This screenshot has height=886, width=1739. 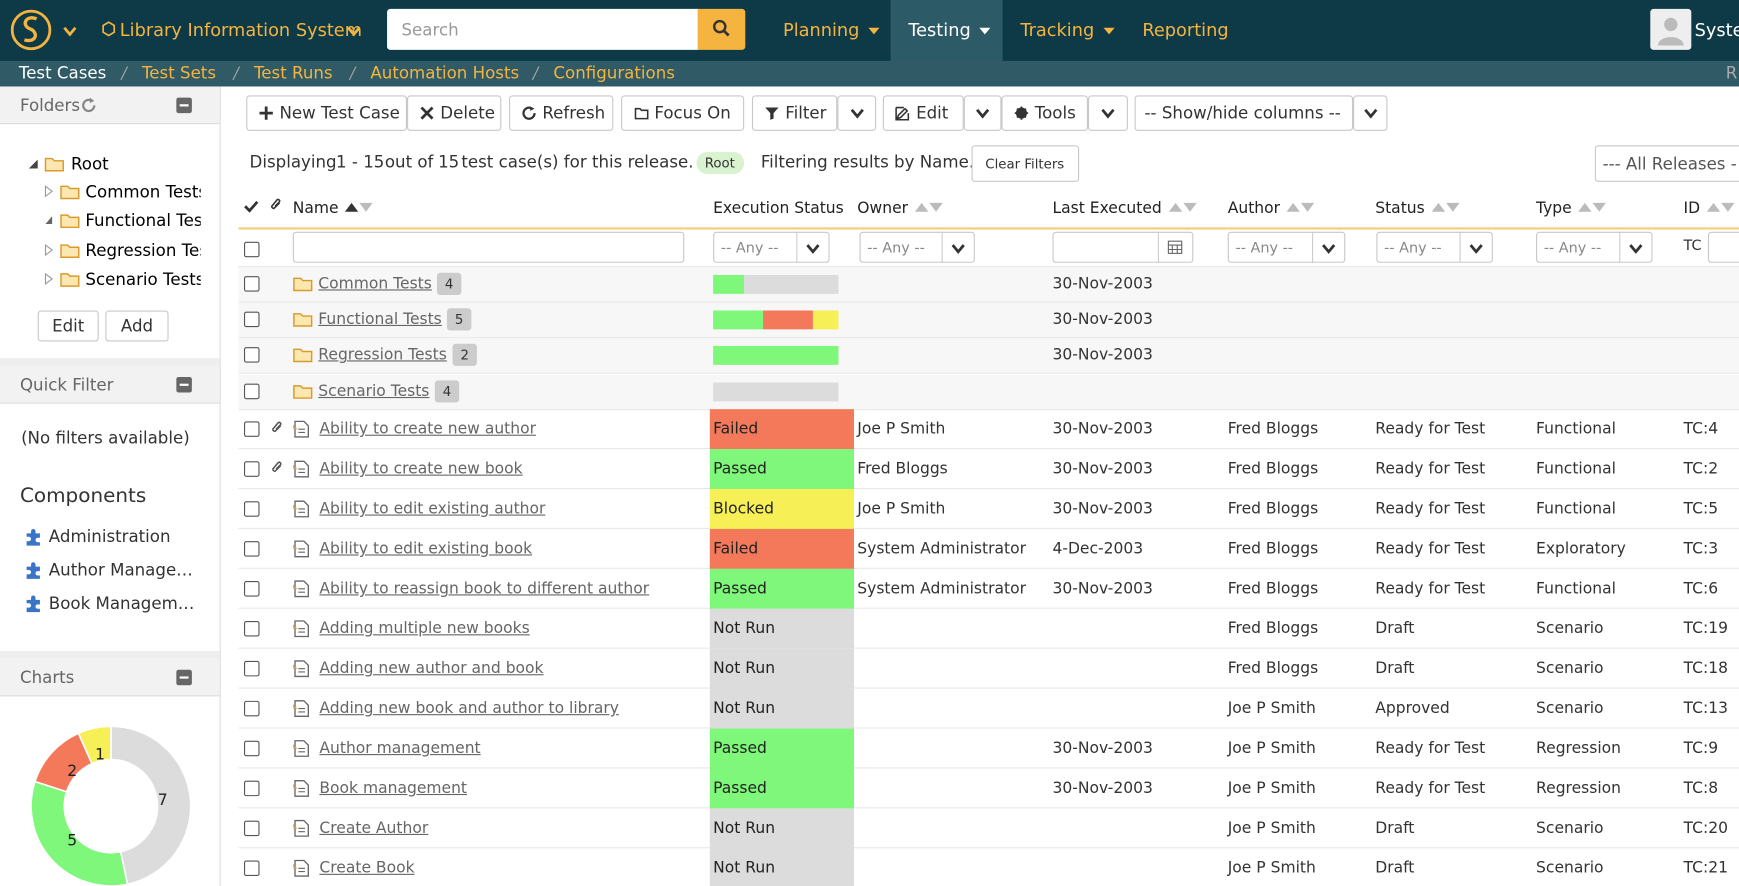 What do you see at coordinates (179, 73) in the screenshot?
I see `tab: Test Sets` at bounding box center [179, 73].